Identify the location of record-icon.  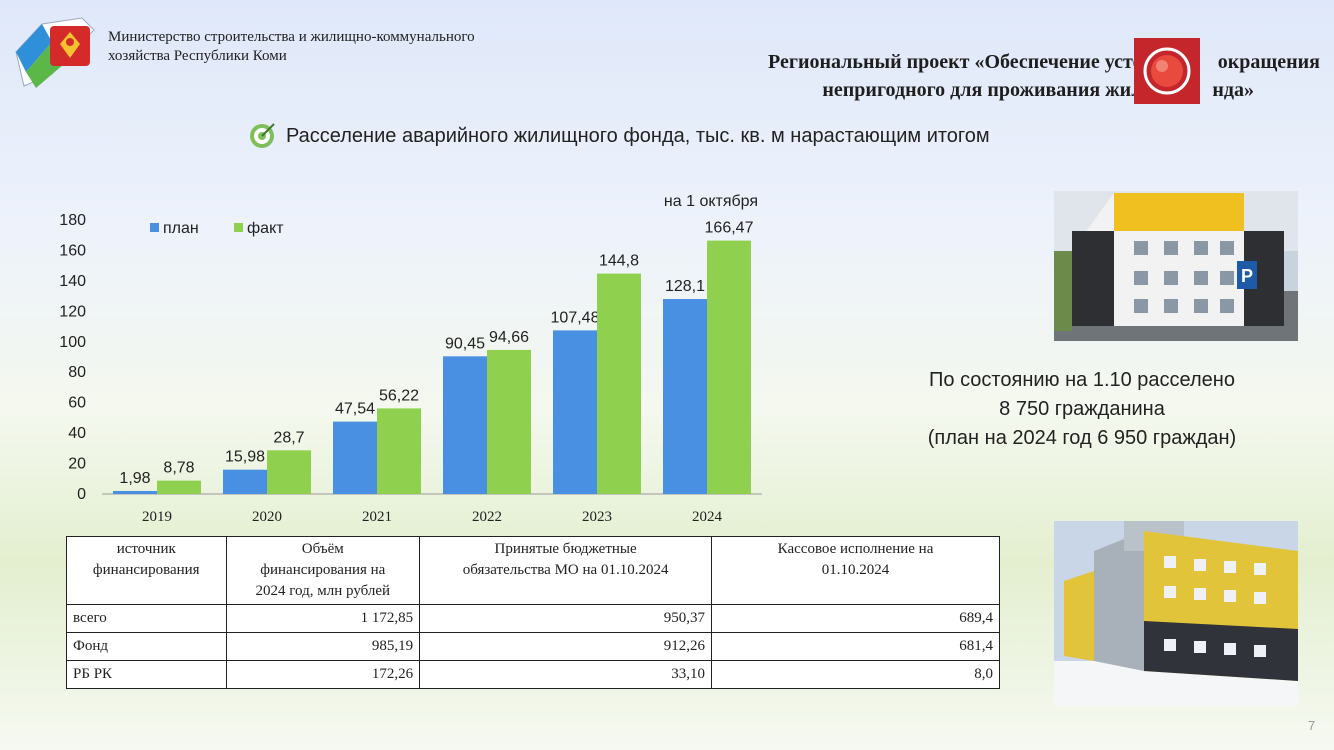
(1167, 71).